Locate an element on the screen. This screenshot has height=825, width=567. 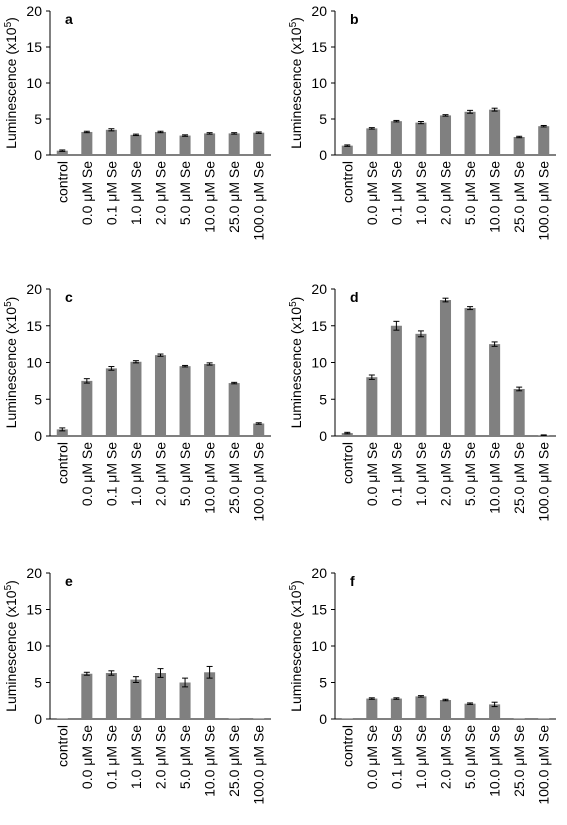
panel-label: b is located at coordinates (354, 19).